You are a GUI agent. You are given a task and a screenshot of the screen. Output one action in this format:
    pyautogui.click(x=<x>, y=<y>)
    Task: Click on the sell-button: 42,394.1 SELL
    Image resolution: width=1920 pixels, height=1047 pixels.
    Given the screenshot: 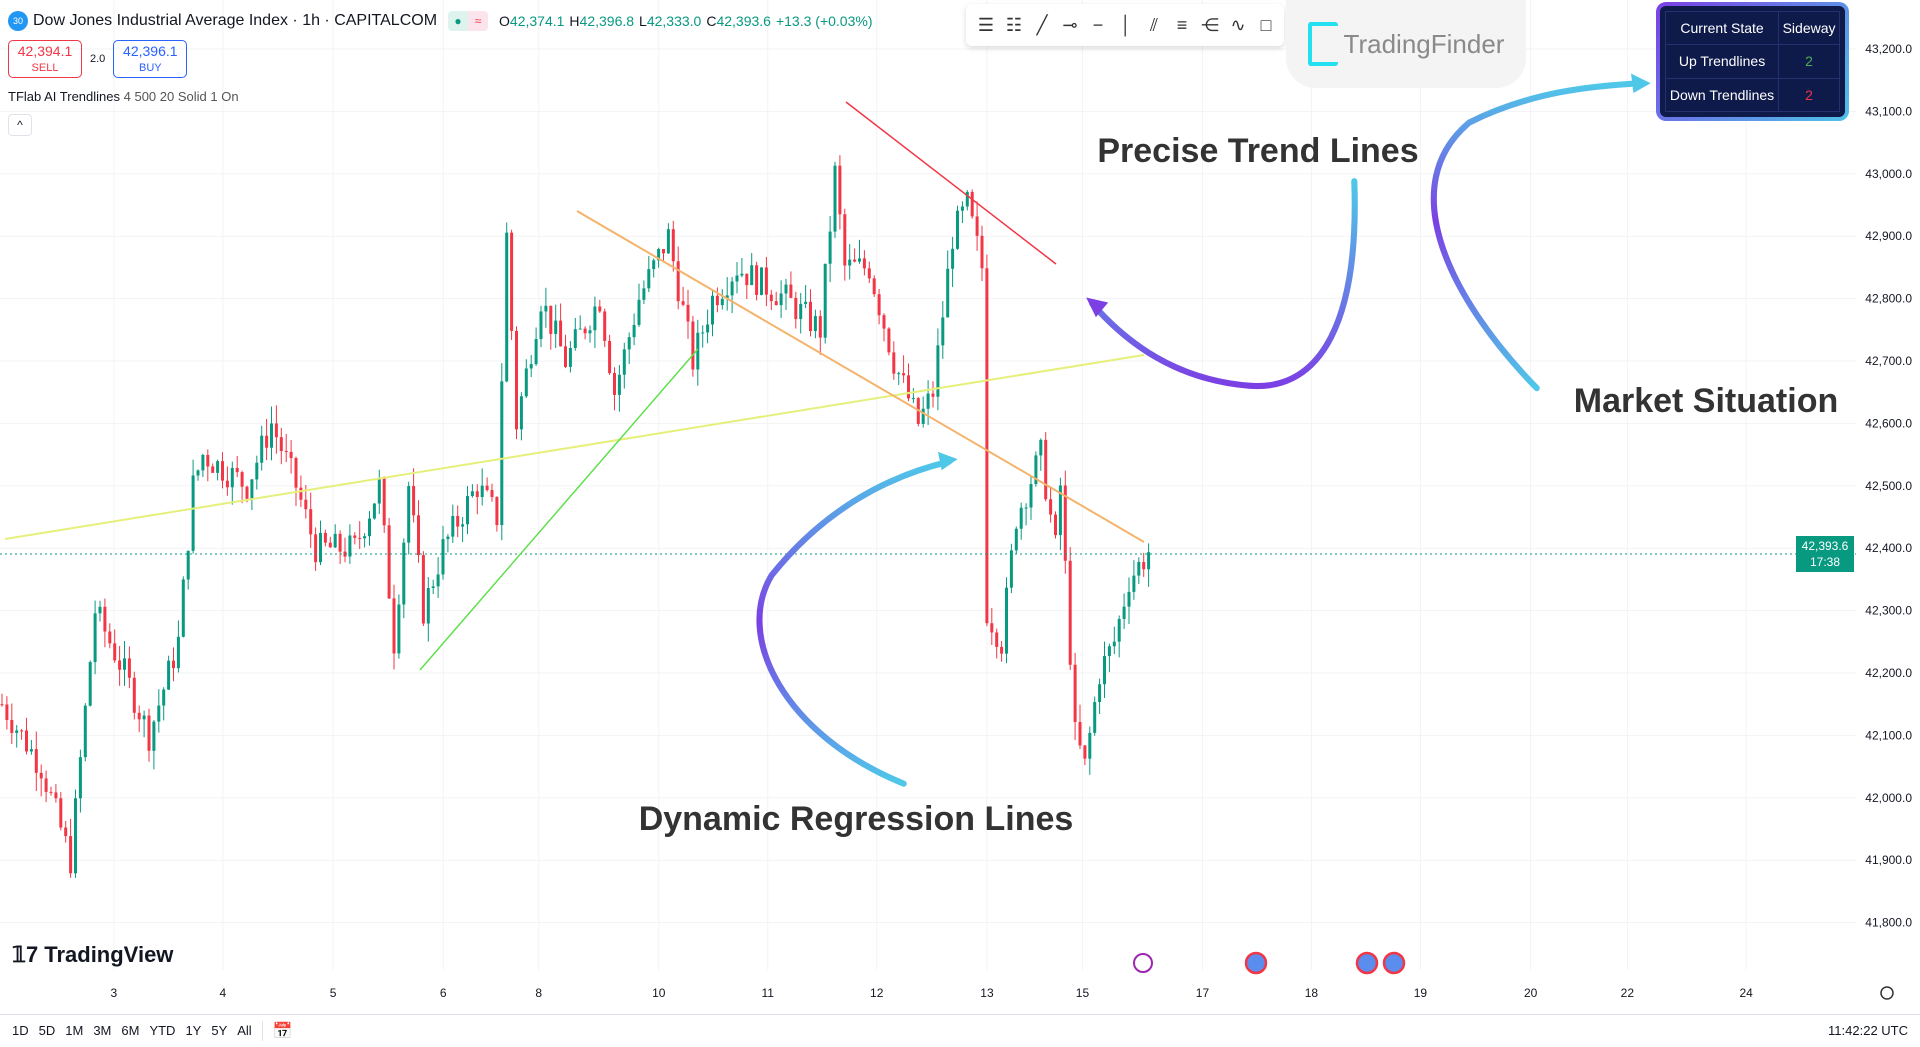 What is the action you would take?
    pyautogui.click(x=45, y=59)
    